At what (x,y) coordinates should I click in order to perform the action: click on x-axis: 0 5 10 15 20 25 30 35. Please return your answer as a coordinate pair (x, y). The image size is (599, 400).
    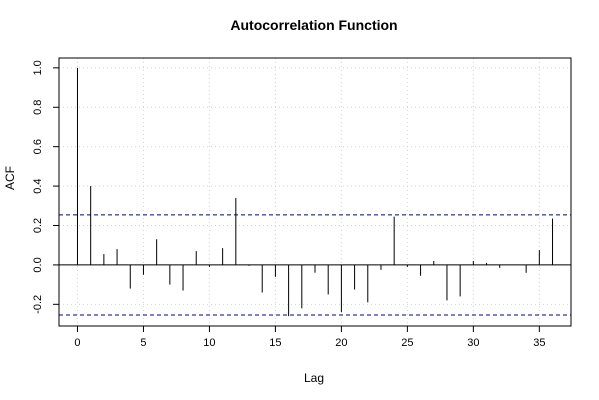
    Looking at the image, I should click on (309, 337).